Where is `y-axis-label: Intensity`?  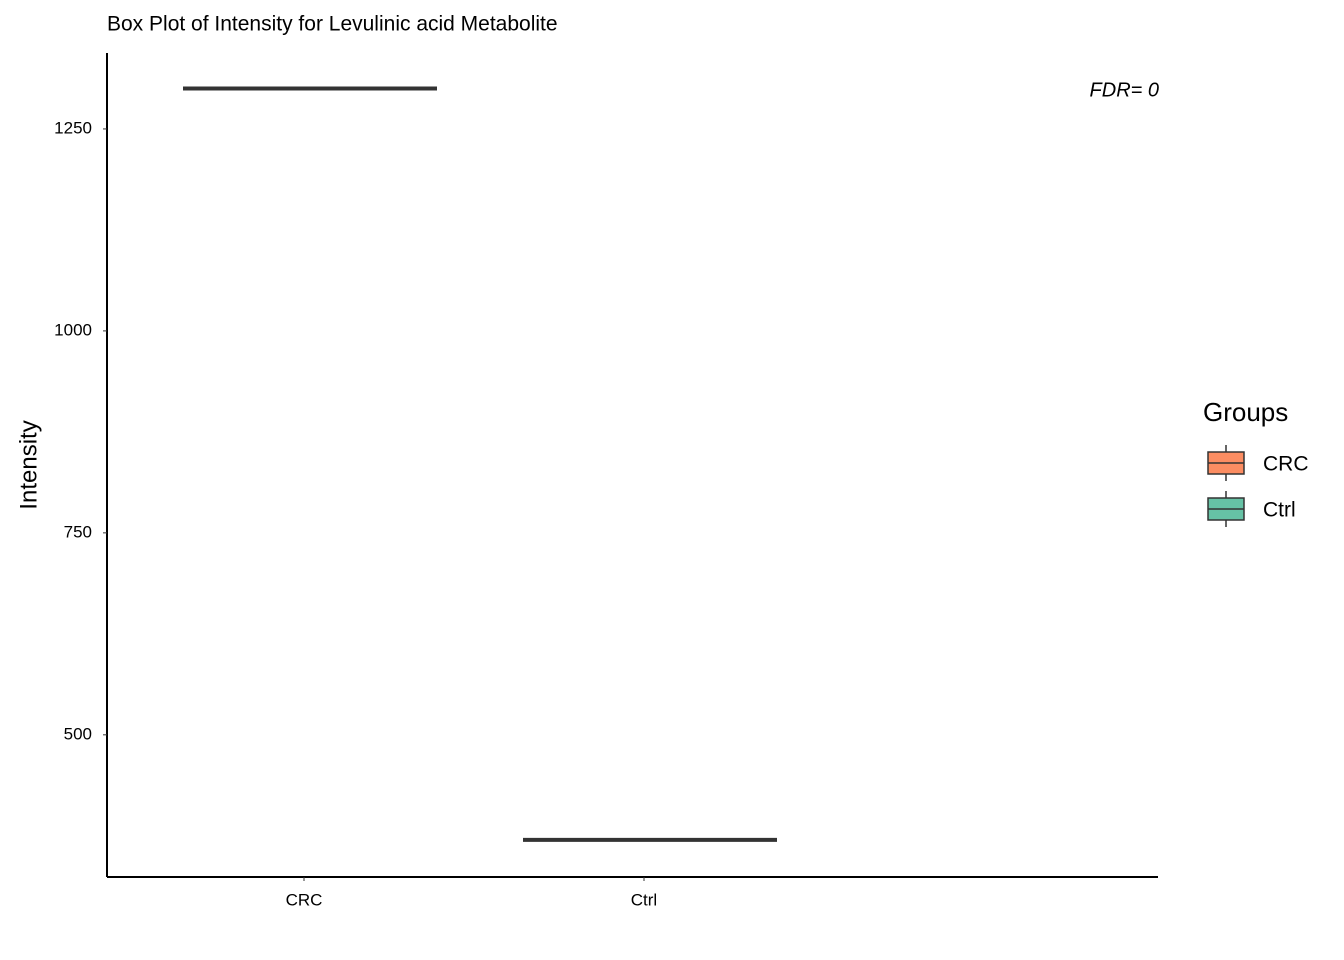
y-axis-label: Intensity is located at coordinates (28, 464).